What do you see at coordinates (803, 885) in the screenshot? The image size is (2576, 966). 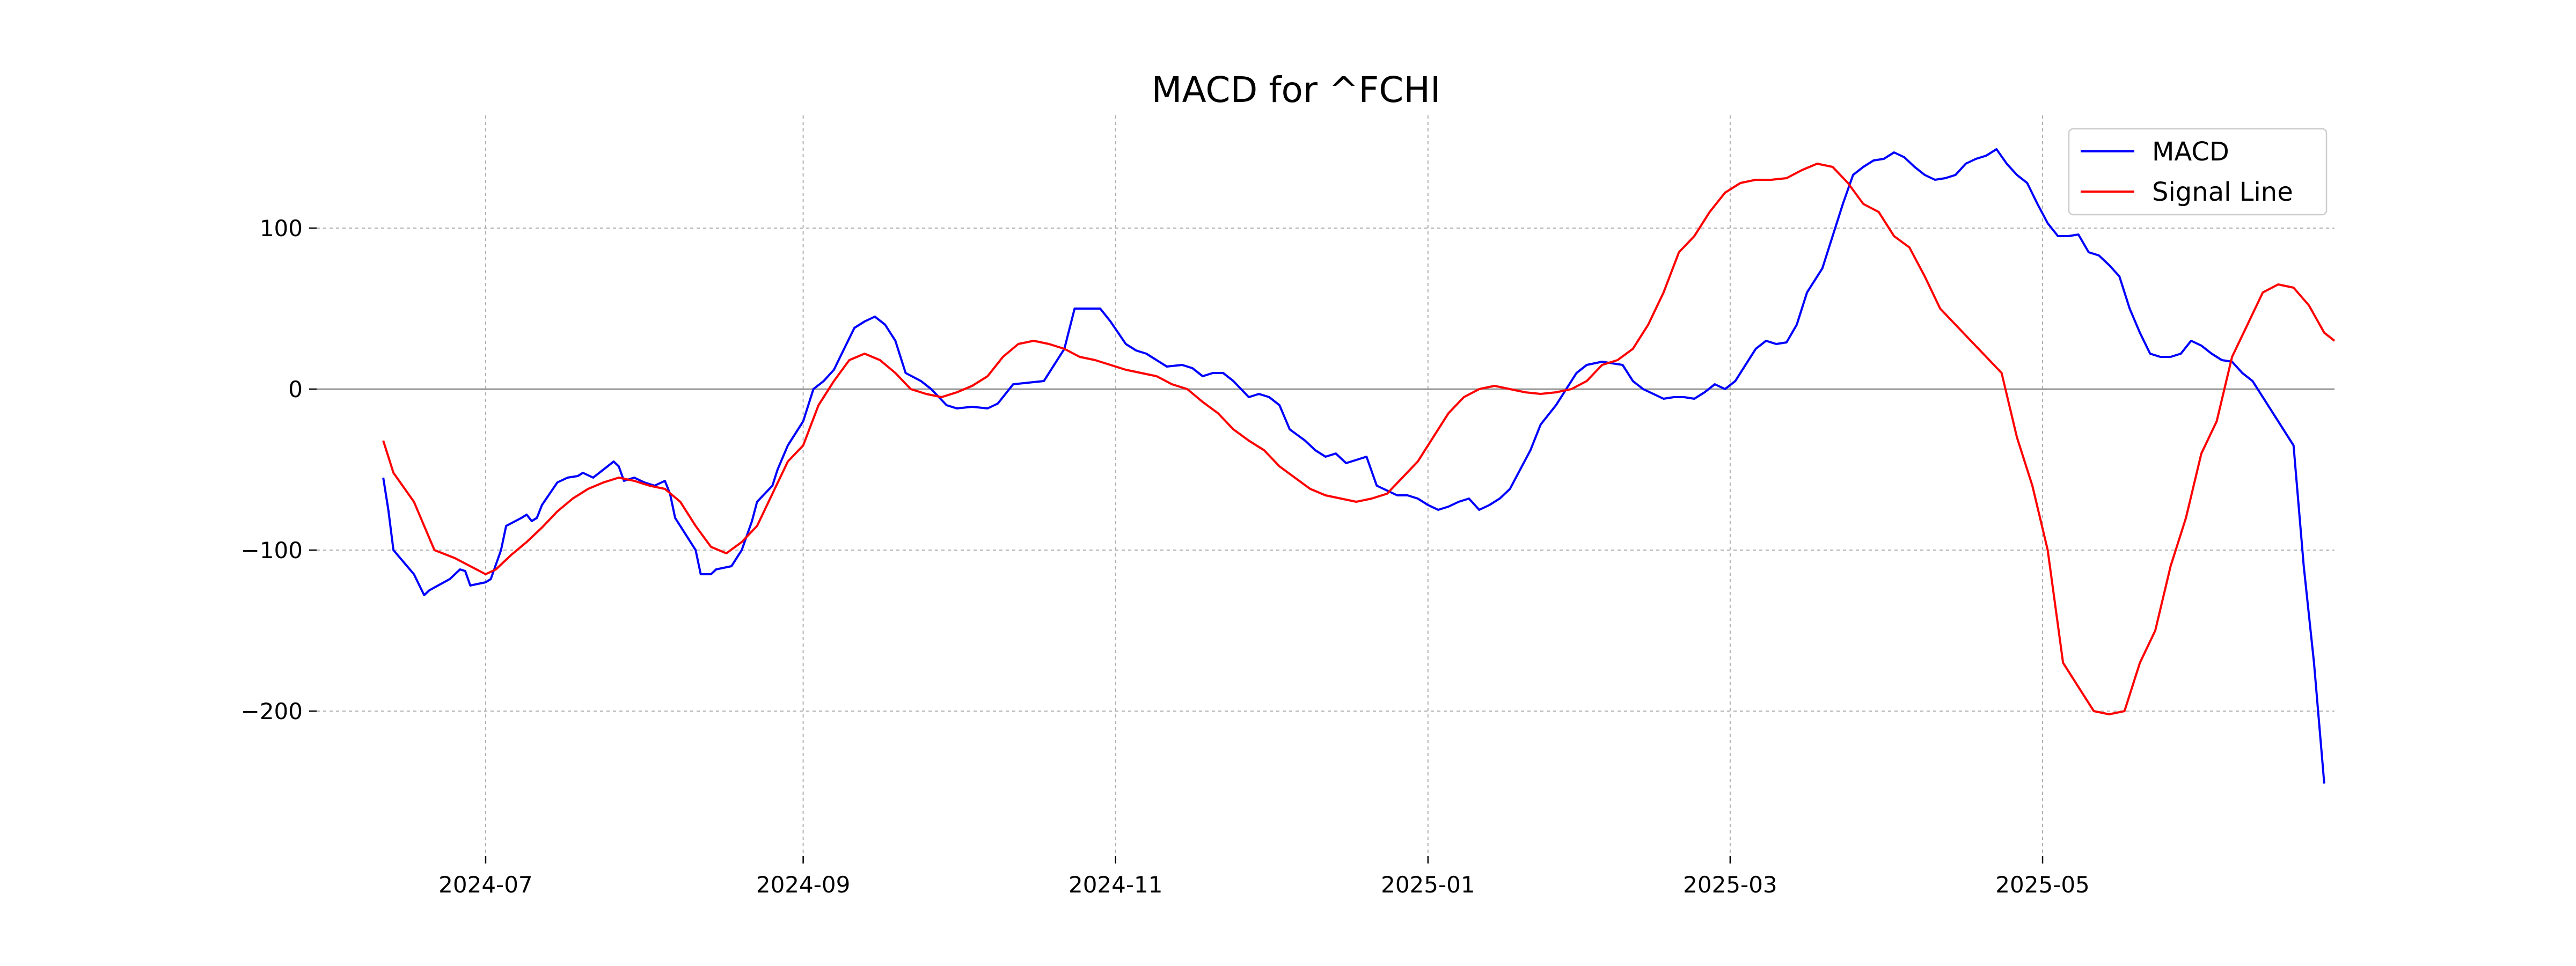 I see `x-tick-label: 2024-09` at bounding box center [803, 885].